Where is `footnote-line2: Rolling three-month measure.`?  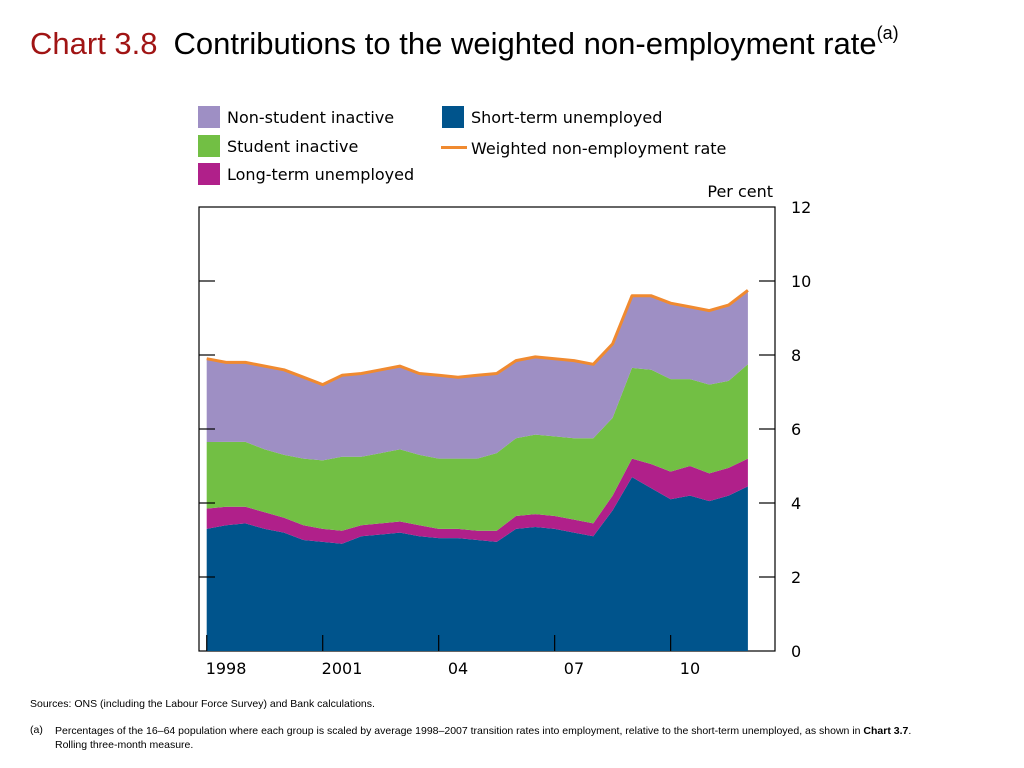 footnote-line2: Rolling three-month measure. is located at coordinates (124, 745).